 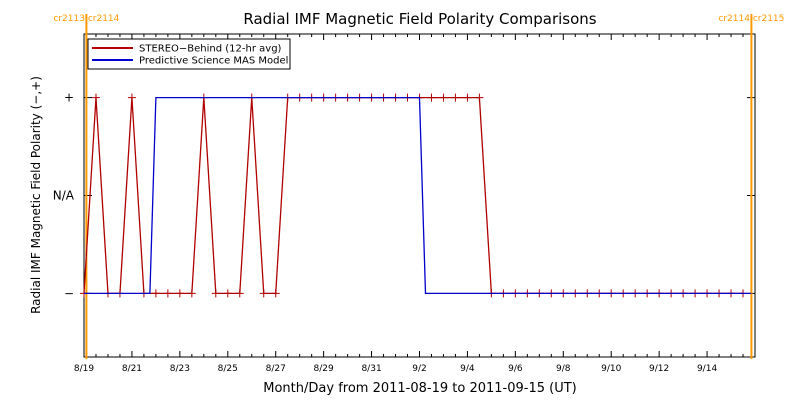 What do you see at coordinates (64, 196) in the screenshot?
I see `y-tick-label: N/A` at bounding box center [64, 196].